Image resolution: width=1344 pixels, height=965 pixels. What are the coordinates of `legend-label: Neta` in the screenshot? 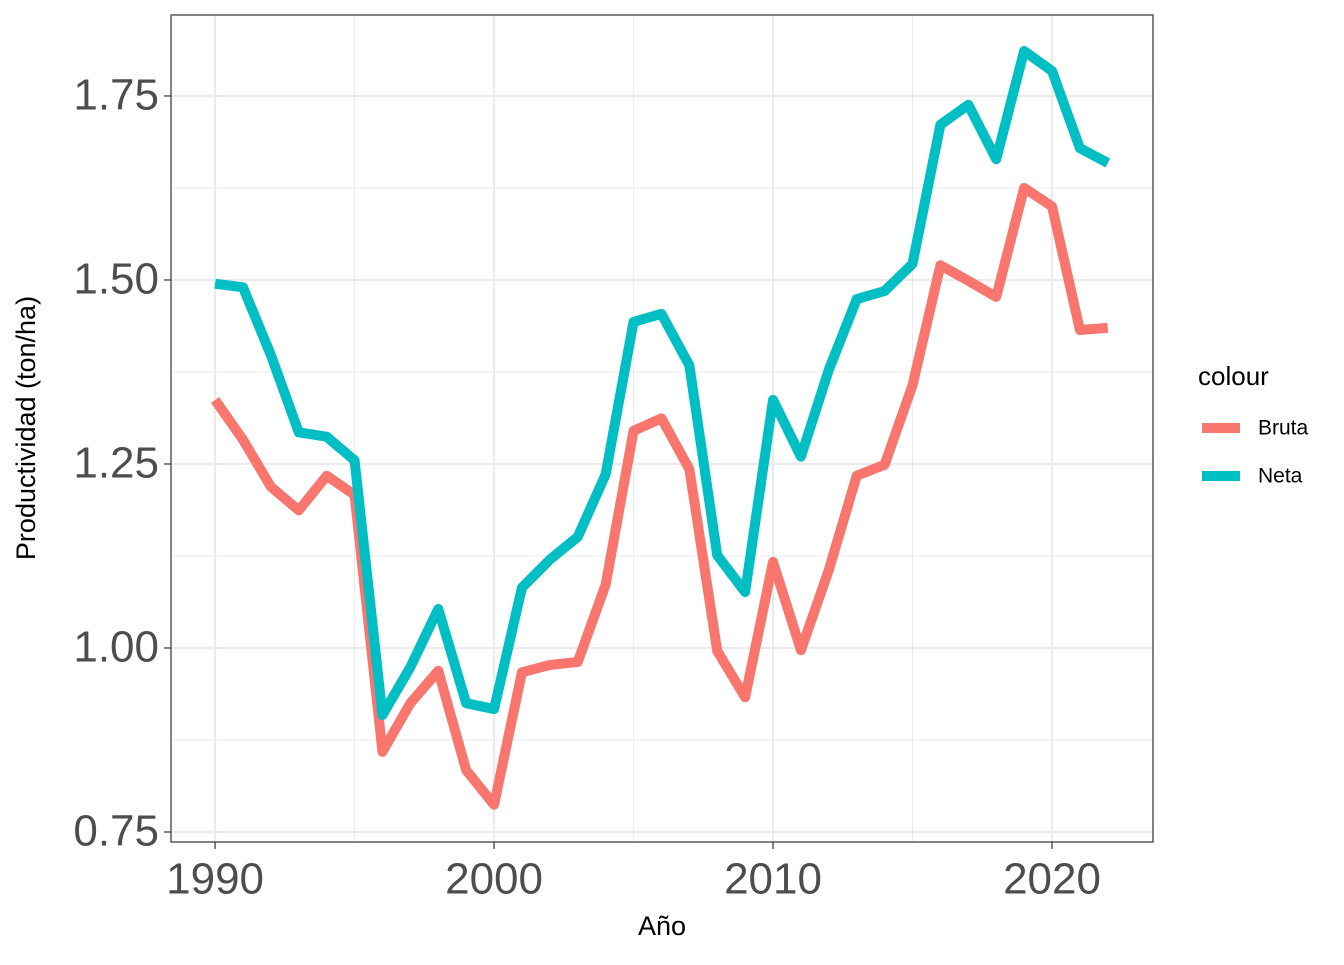 It's located at (1280, 476).